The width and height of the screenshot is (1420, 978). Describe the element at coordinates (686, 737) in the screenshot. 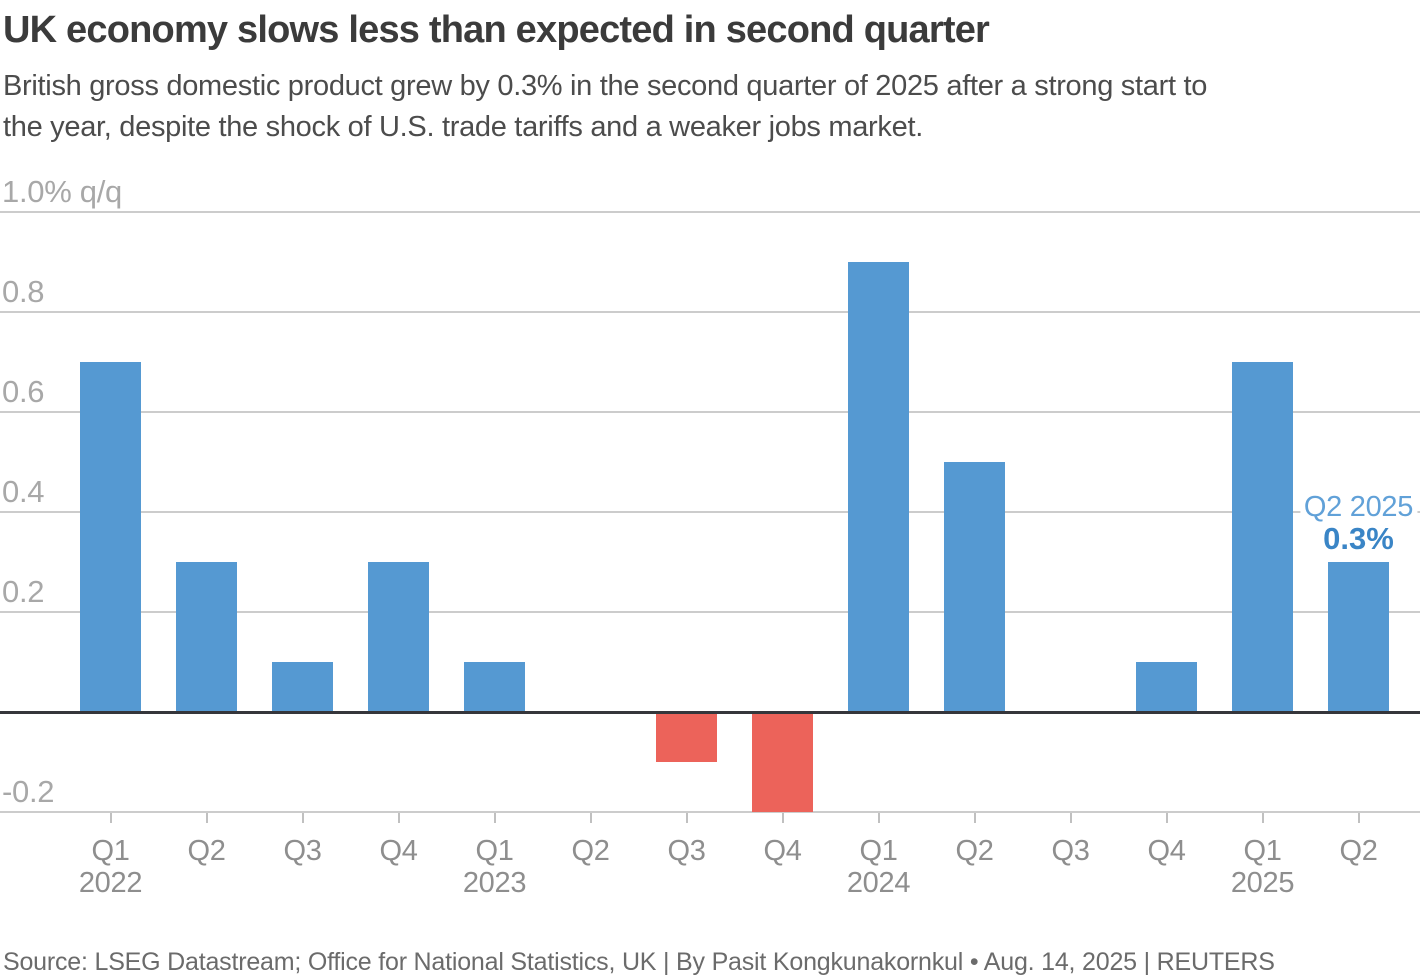

I see `bar-q3-2023` at that location.